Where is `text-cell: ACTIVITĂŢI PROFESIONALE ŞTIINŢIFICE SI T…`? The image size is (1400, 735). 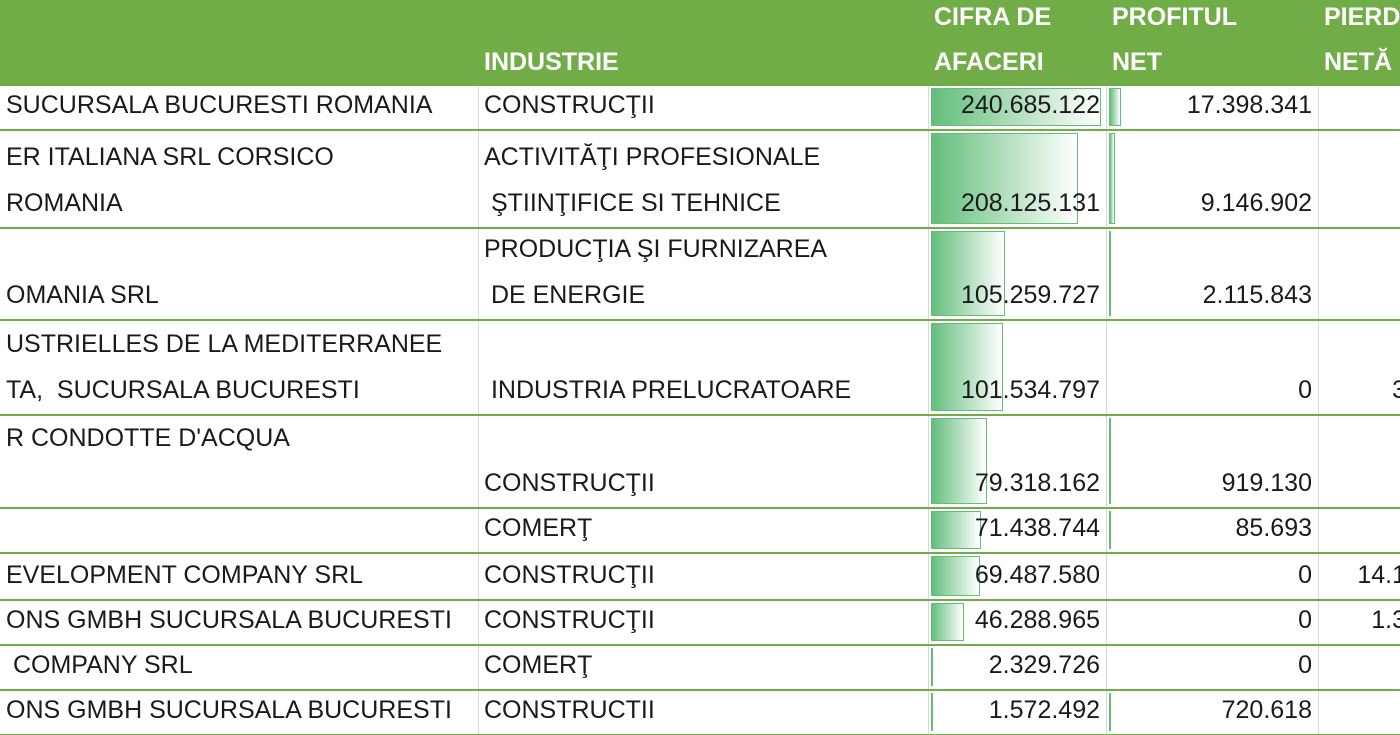 text-cell: ACTIVITĂŢI PROFESIONALE ŞTIINŢIFICE SI T… is located at coordinates (652, 180).